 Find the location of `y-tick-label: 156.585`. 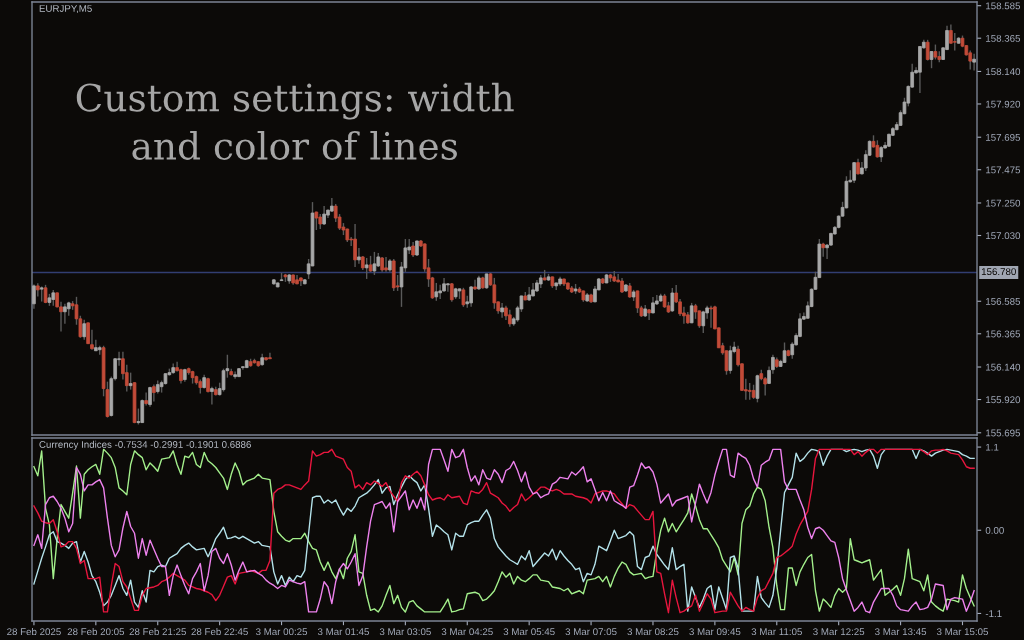

y-tick-label: 156.585 is located at coordinates (1003, 301).